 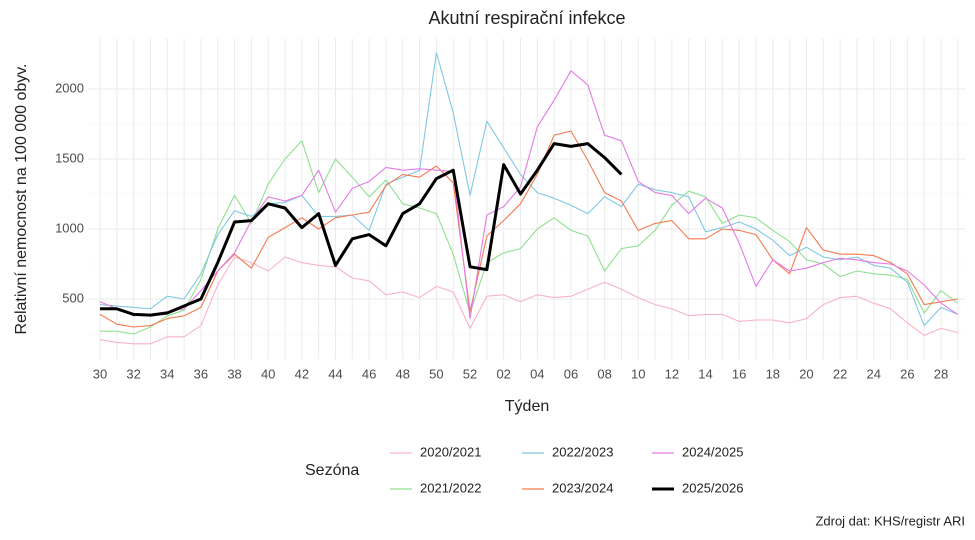 What do you see at coordinates (73, 297) in the screenshot?
I see `y-tick-label: 500` at bounding box center [73, 297].